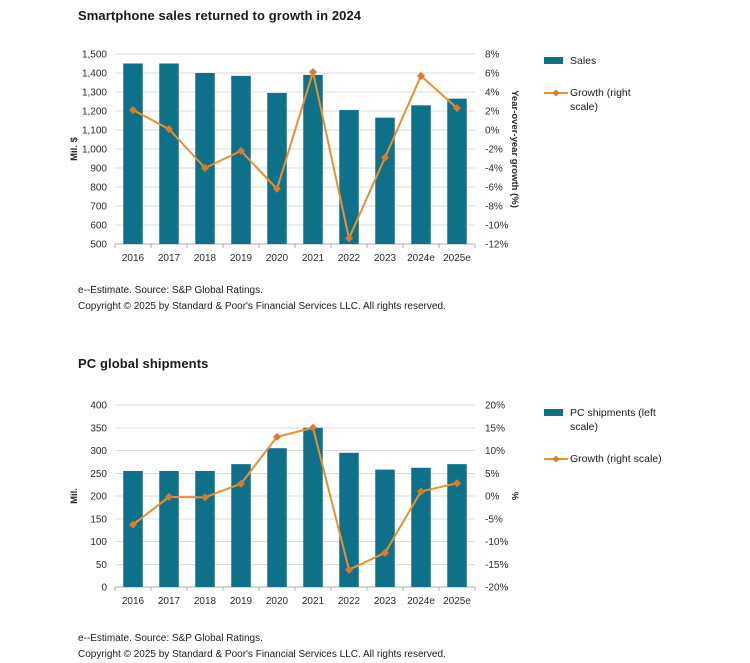 Image resolution: width=750 pixels, height=663 pixels. I want to click on x-category-label: 2021, so click(313, 258).